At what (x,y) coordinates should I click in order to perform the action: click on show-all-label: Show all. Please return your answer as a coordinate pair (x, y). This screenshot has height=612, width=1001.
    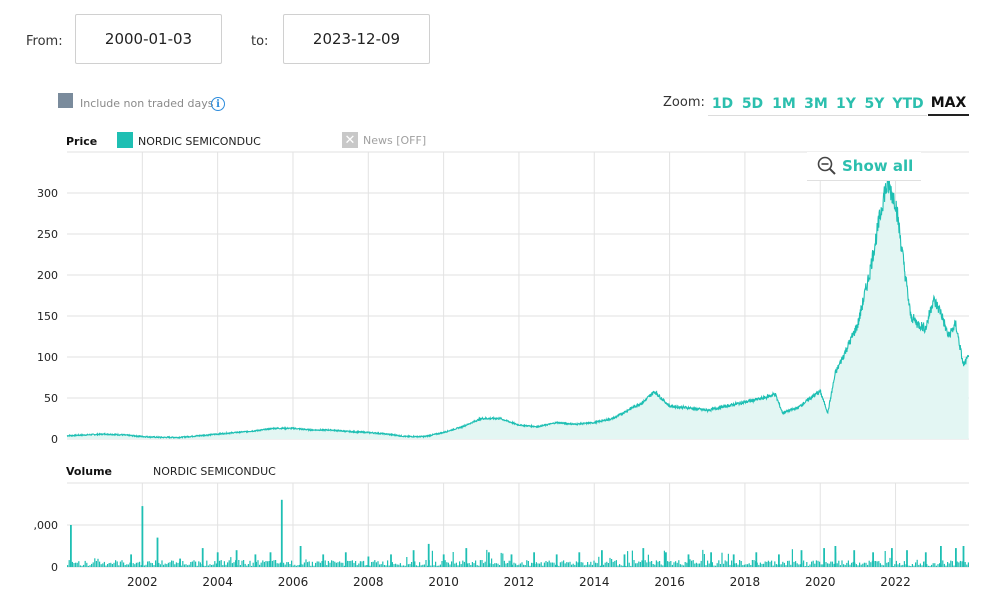
    Looking at the image, I should click on (878, 166).